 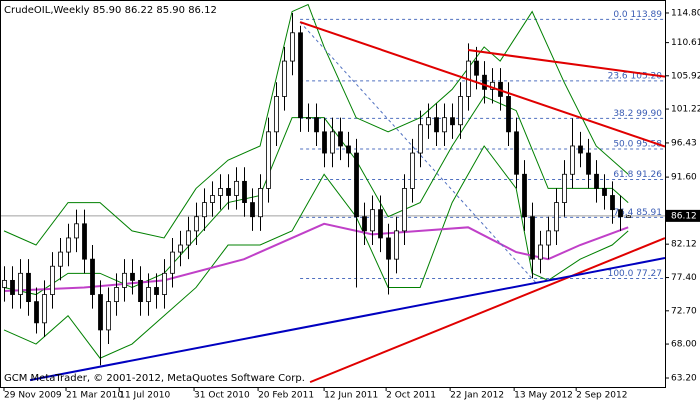 I want to click on x-tick-label: 2 Oct 2011, so click(x=411, y=396).